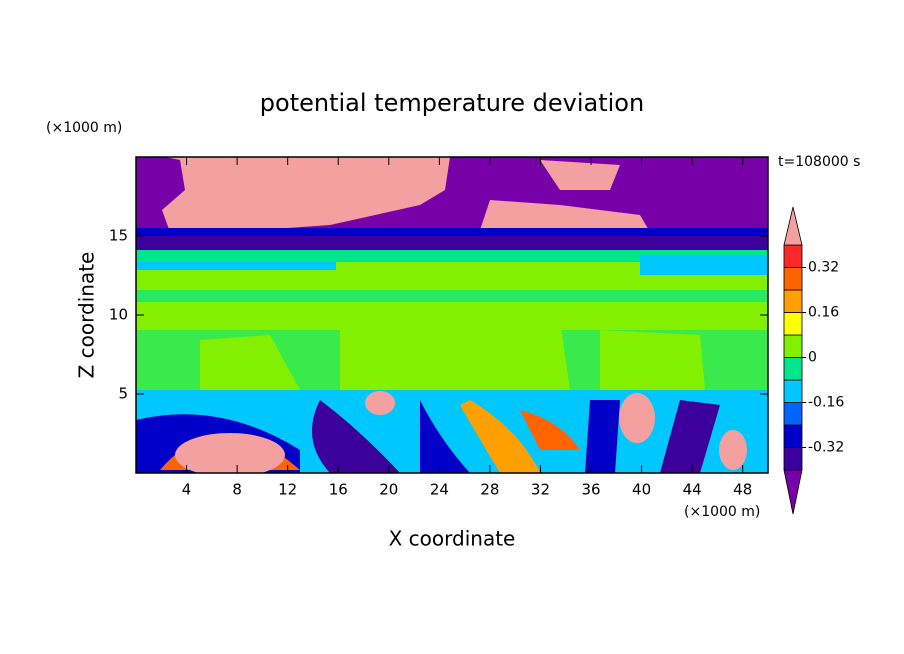 The width and height of the screenshot is (904, 654). I want to click on chart-title: potential temperature deviation, so click(452, 103).